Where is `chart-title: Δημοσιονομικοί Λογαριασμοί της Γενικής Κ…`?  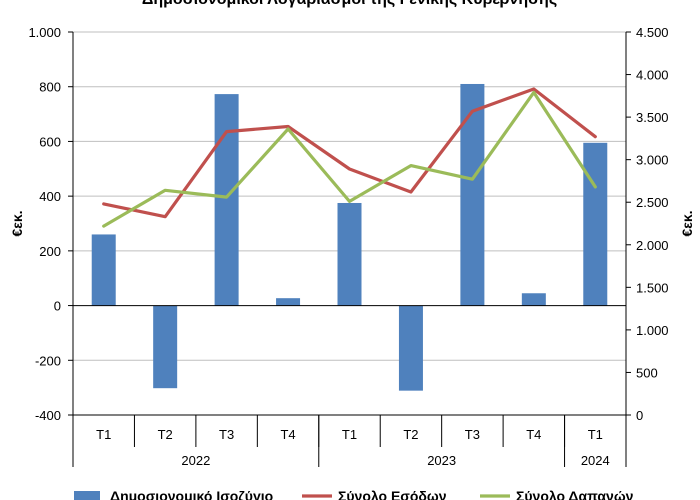 chart-title: Δημοσιονομικοί Λογαριασμοί της Γενικής Κ… is located at coordinates (349, 4).